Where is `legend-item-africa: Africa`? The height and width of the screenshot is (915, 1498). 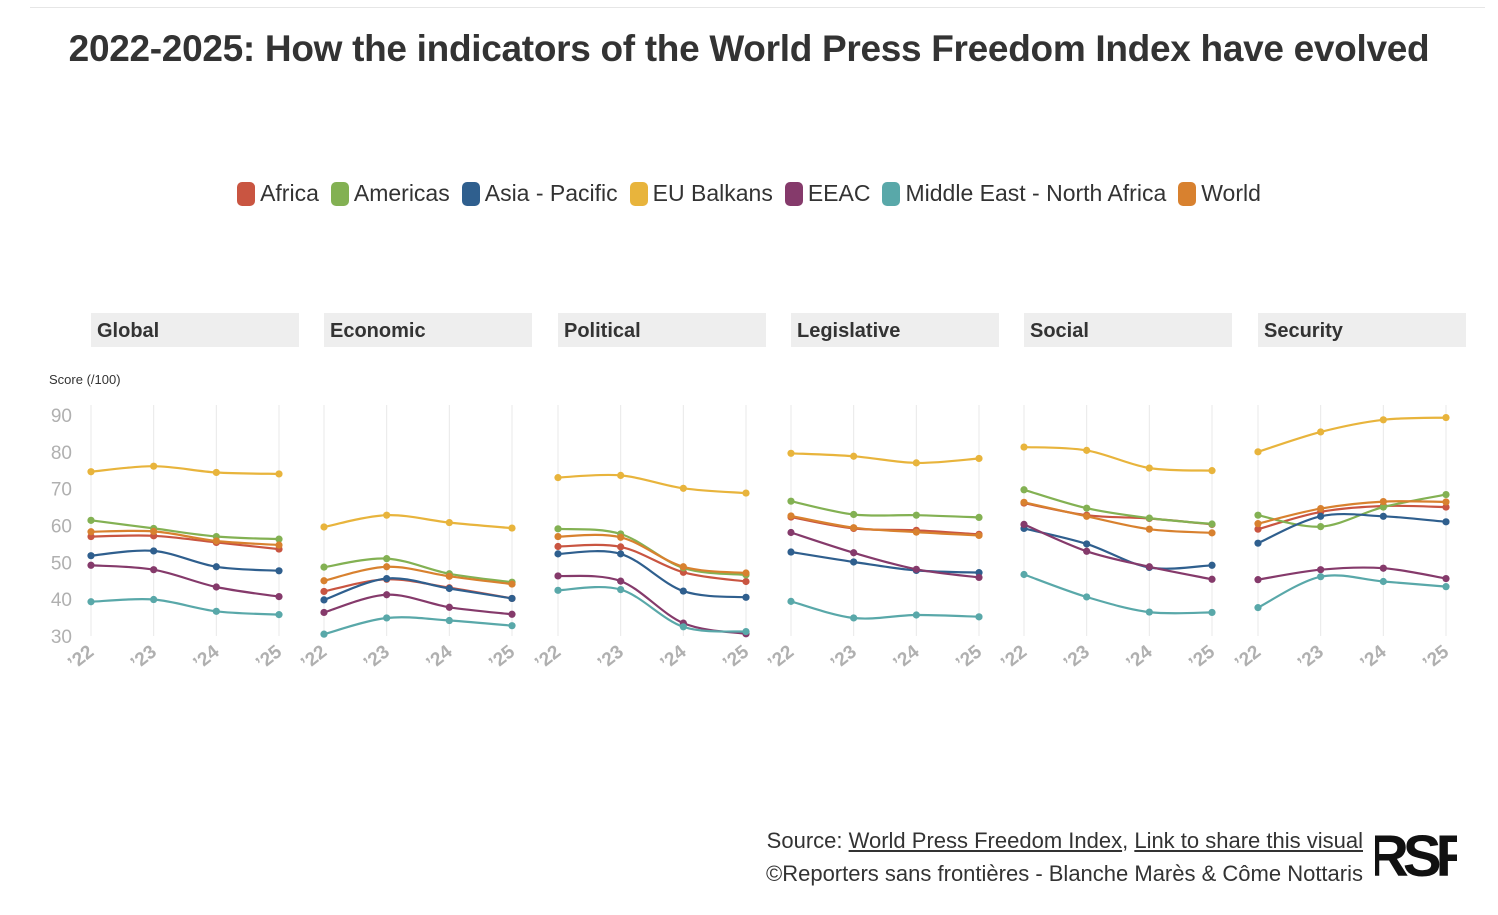
legend-item-africa: Africa is located at coordinates (278, 193).